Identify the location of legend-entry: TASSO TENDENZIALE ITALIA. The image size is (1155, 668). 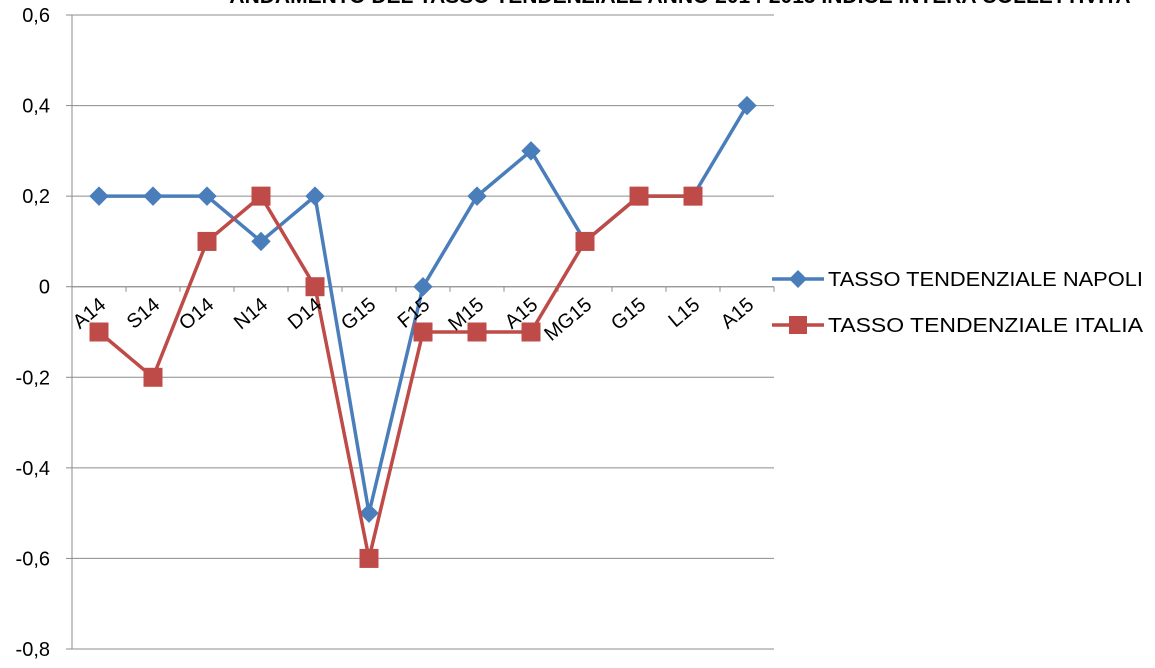
(958, 326).